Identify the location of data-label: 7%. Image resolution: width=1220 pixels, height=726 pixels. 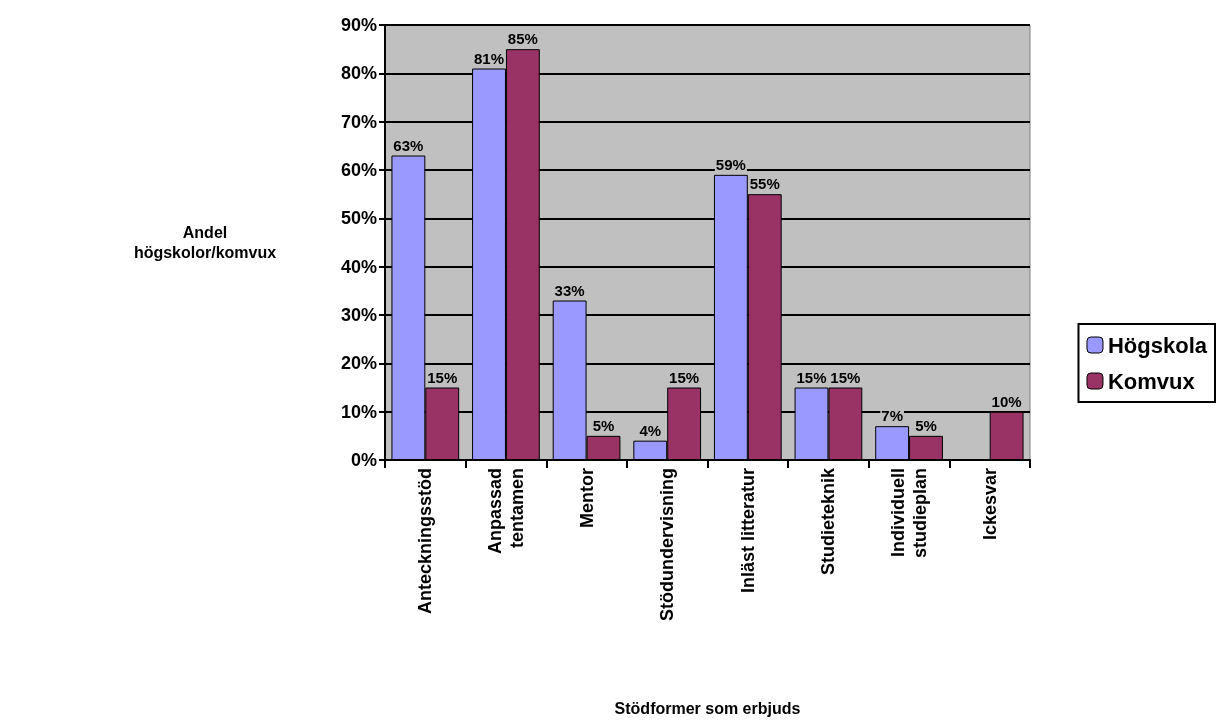
(892, 416).